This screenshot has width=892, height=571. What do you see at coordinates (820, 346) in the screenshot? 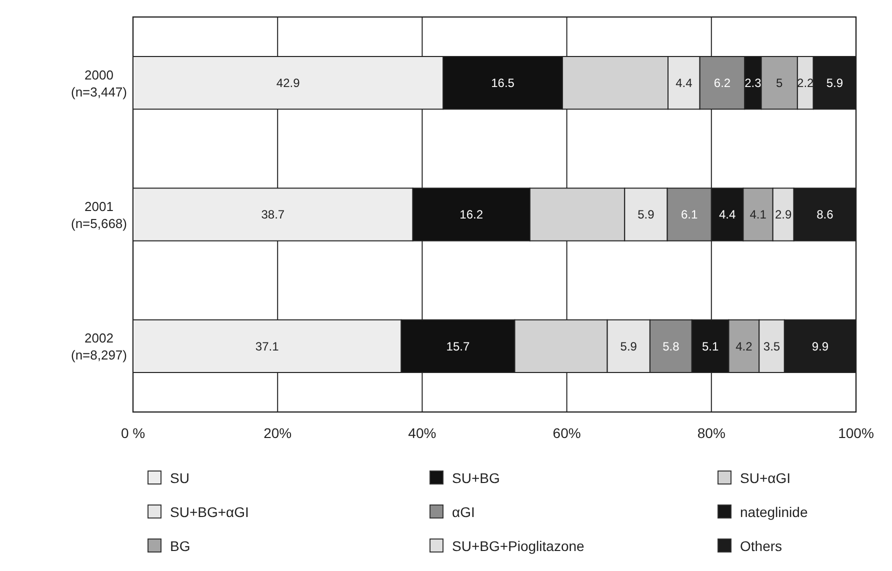
I see `data-label: 9.9` at bounding box center [820, 346].